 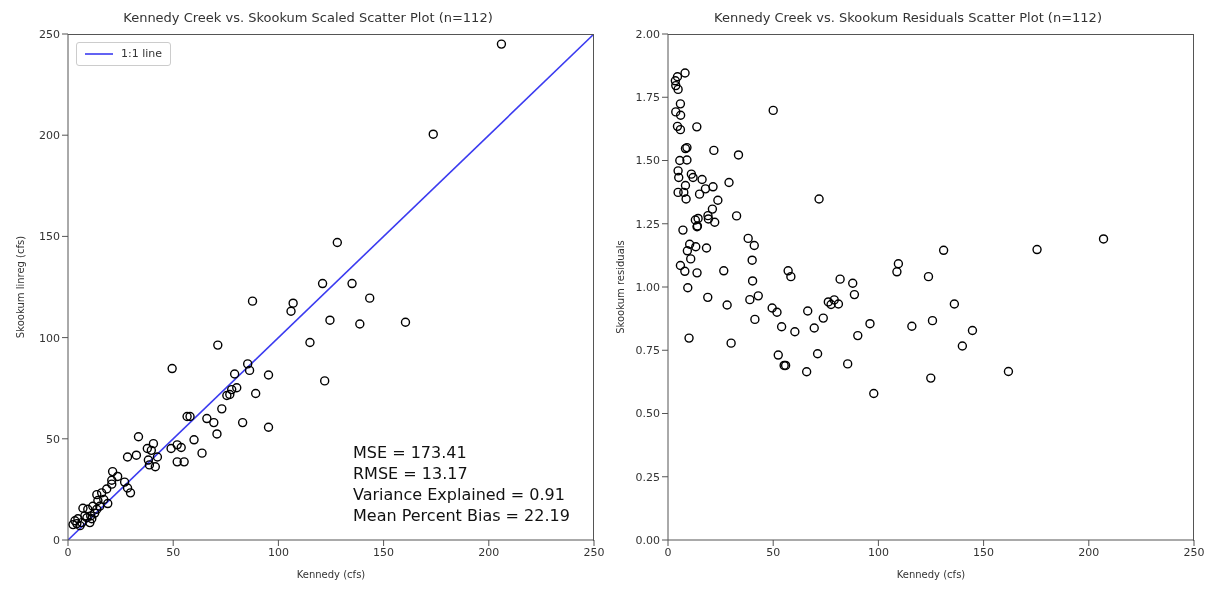 I want to click on y-tick-label: 150, so click(x=49, y=237).